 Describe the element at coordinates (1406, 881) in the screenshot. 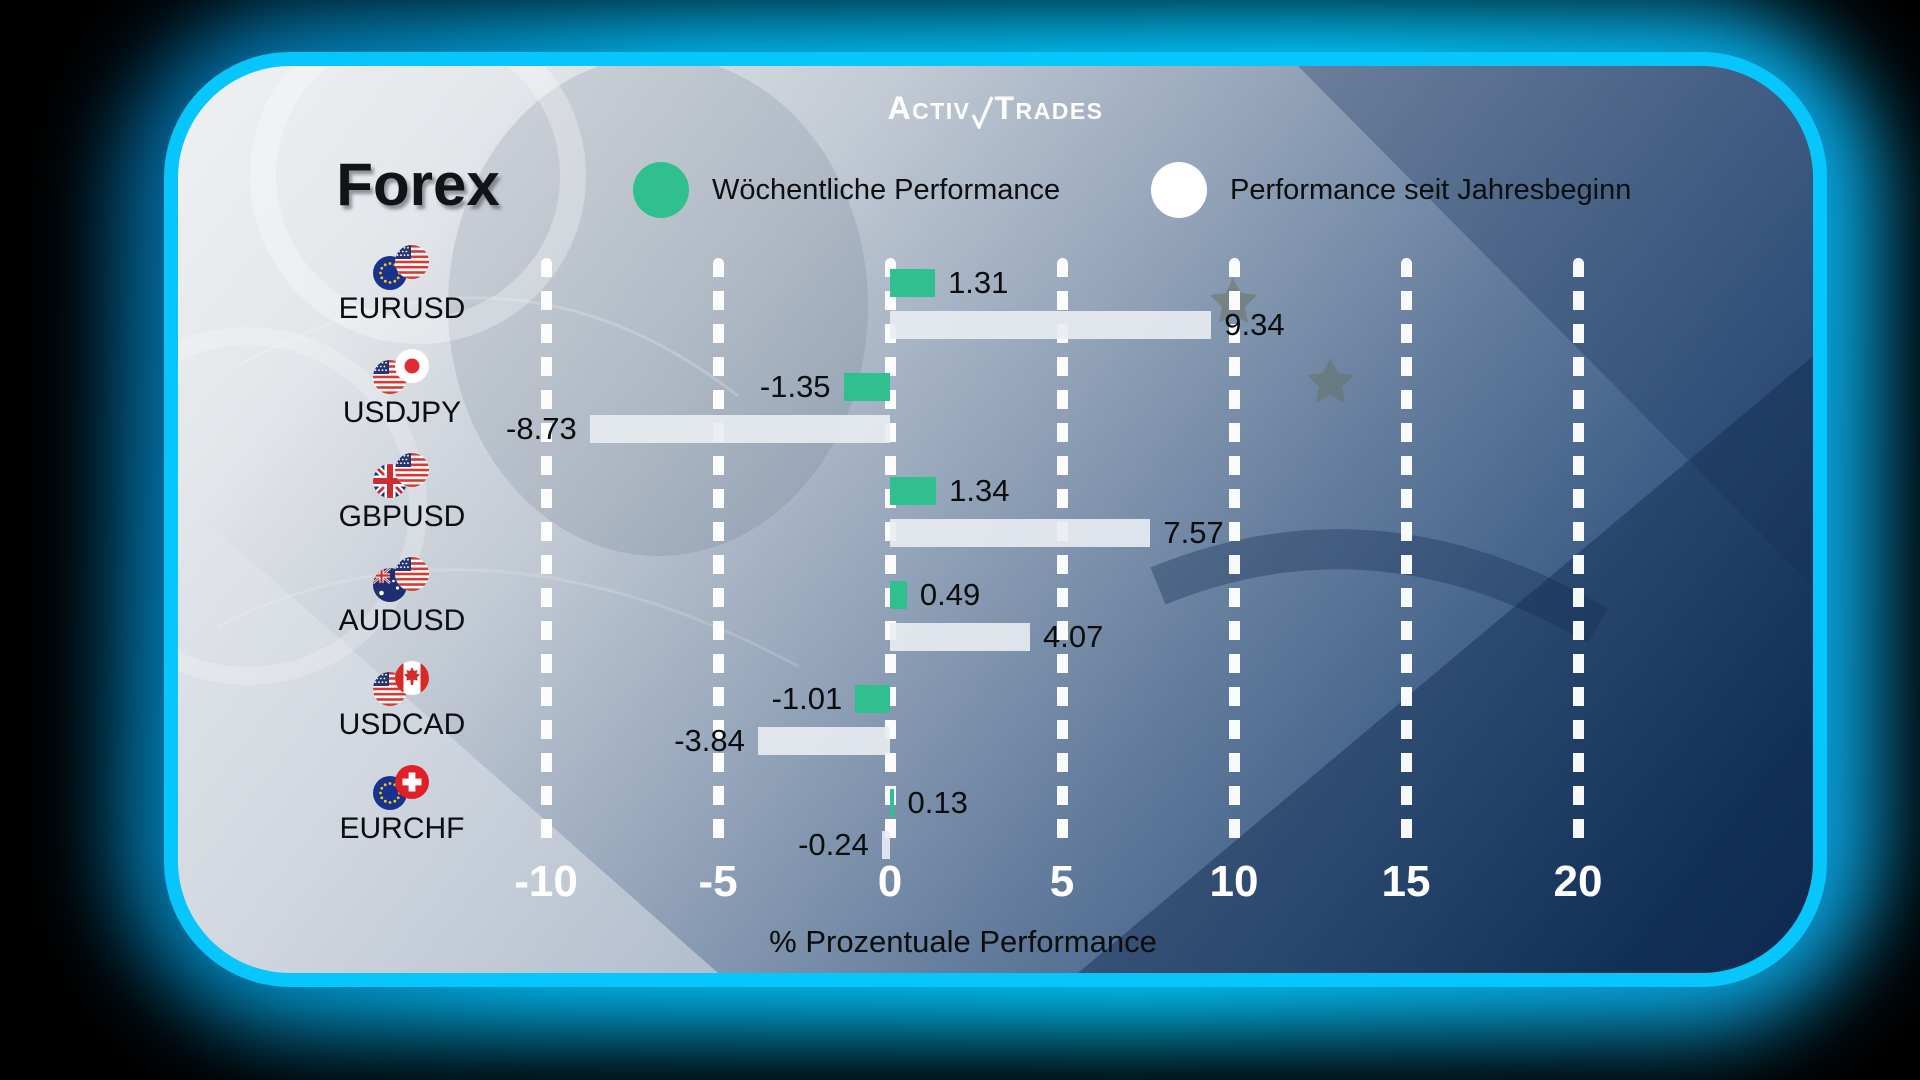

I see `x-tick-label-15: 15` at that location.